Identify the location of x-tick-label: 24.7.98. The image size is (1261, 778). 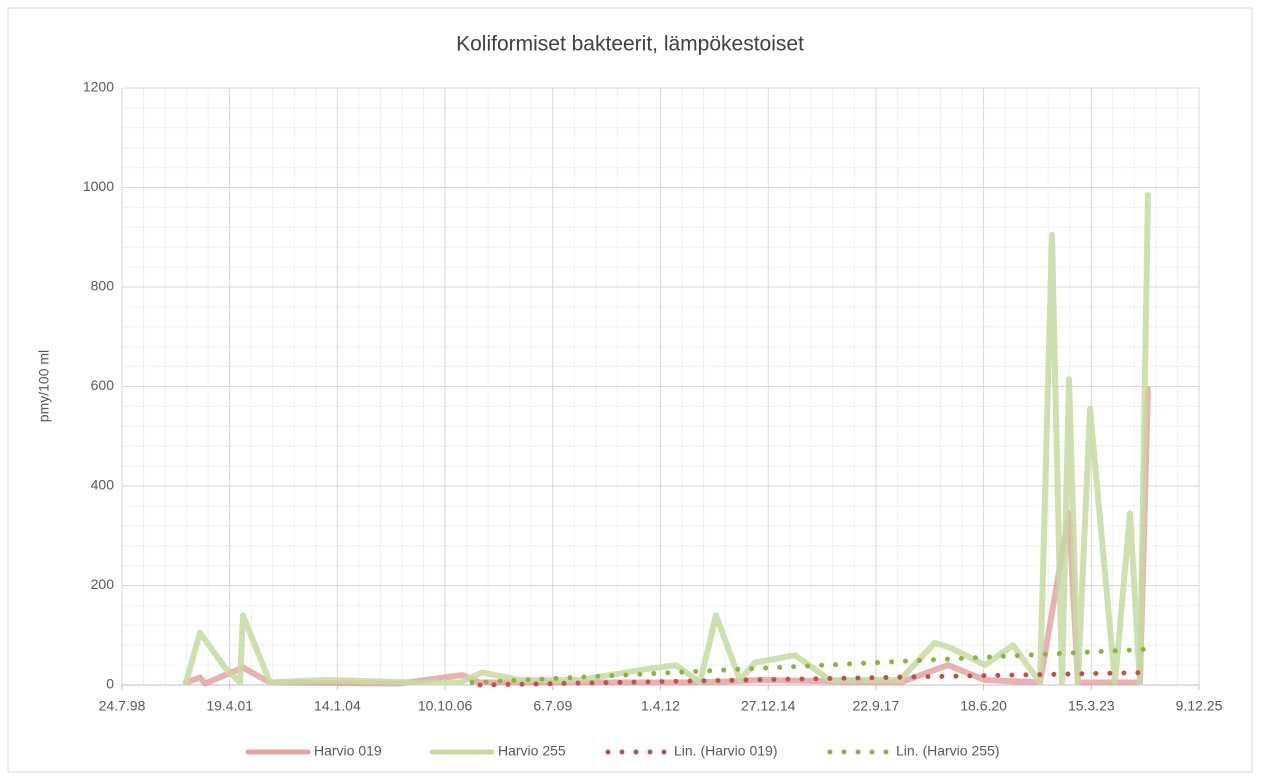
(122, 706).